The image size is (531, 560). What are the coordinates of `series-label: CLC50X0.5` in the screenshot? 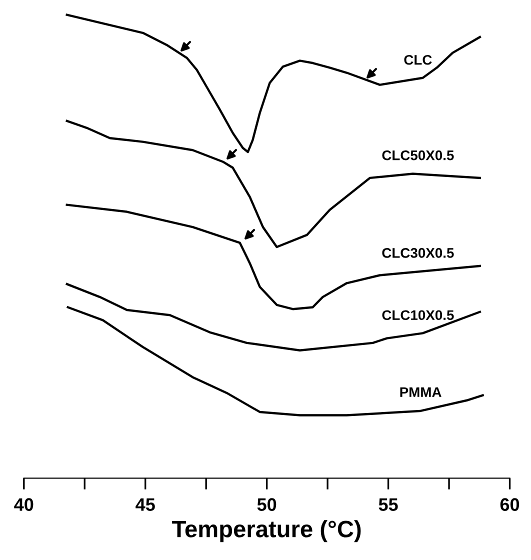 It's located at (418, 155).